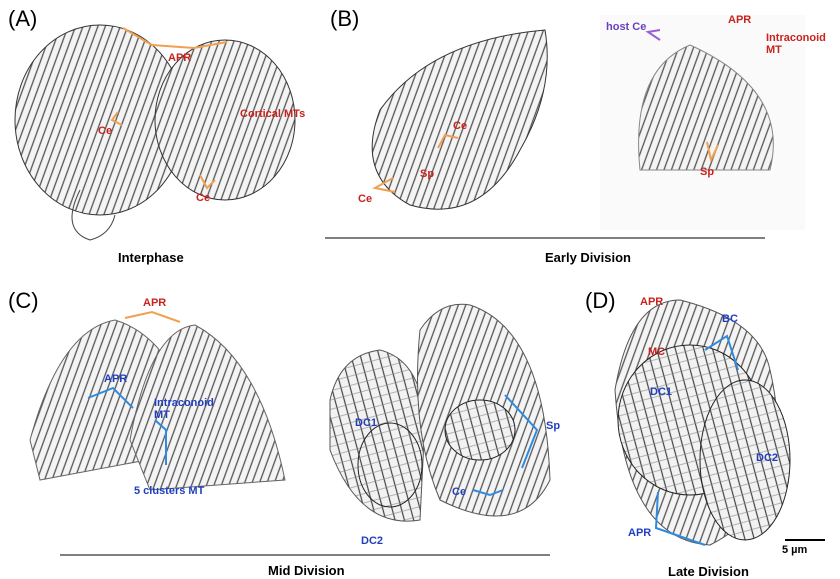 The width and height of the screenshot is (840, 579). I want to click on annotation: Cortical MTs, so click(273, 114).